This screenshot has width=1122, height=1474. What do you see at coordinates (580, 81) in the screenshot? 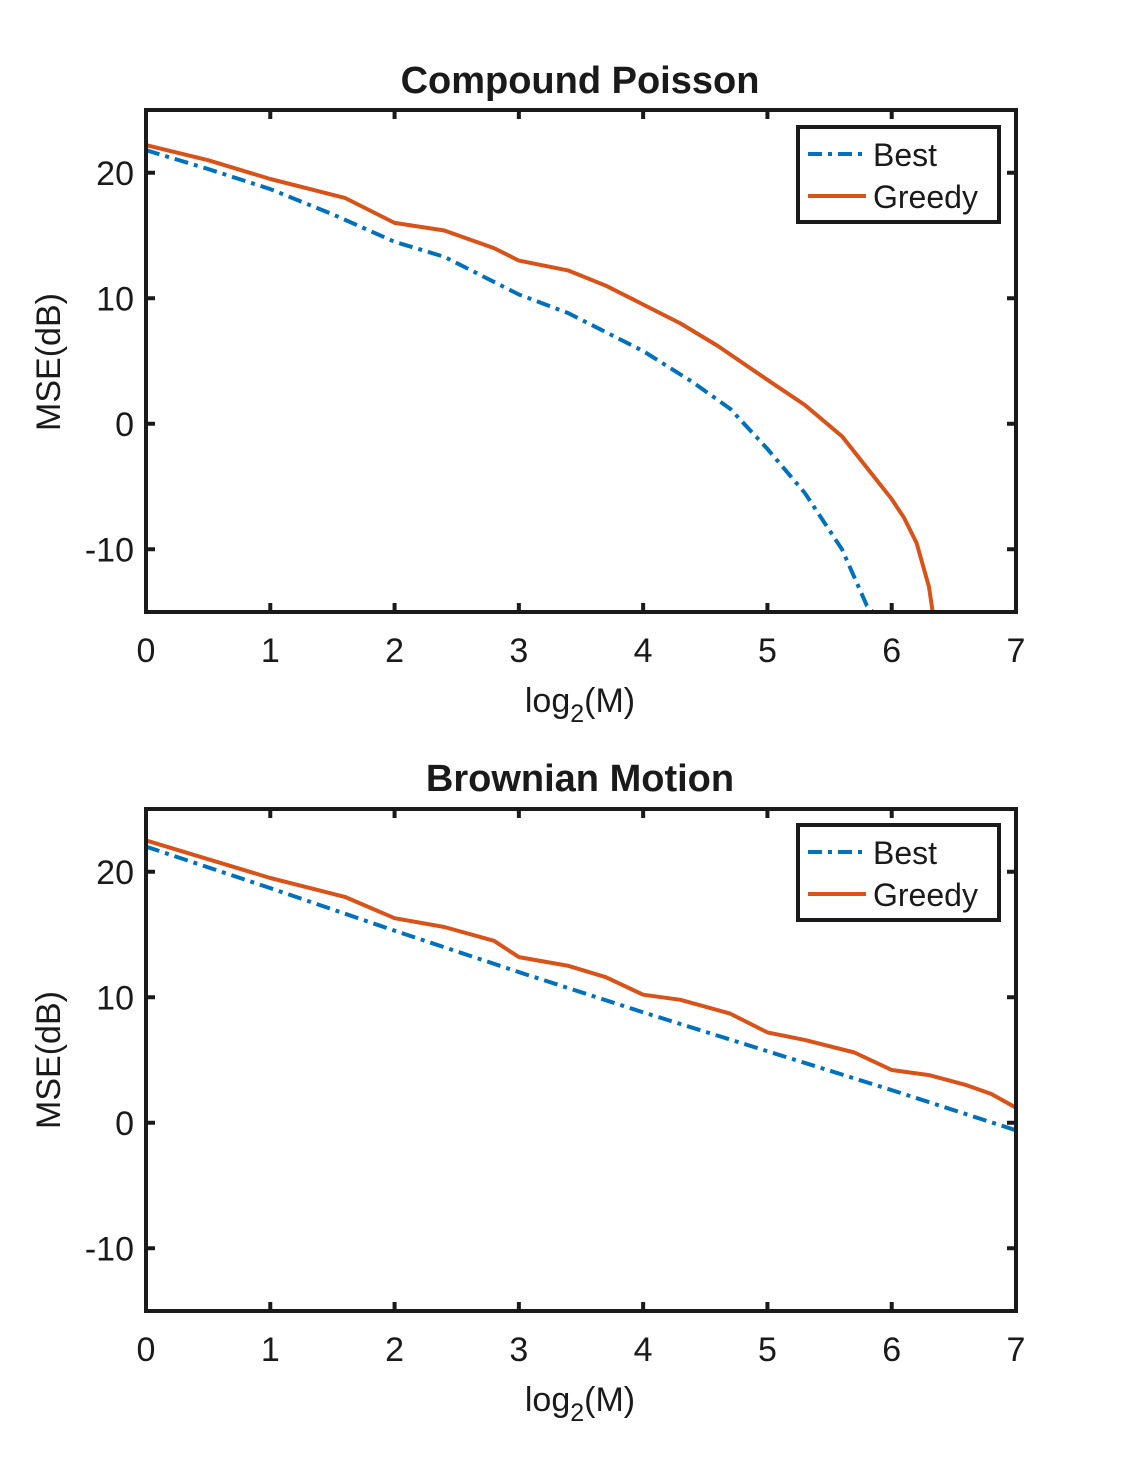
I see `chart-title: Compound Poisson` at bounding box center [580, 81].